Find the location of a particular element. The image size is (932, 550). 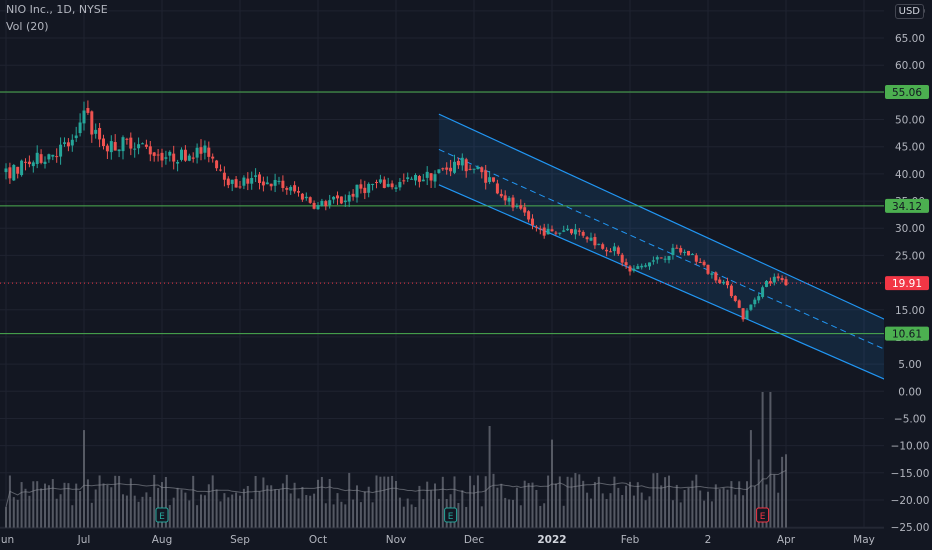

time-axis-tick-label: 2022 is located at coordinates (551, 540).